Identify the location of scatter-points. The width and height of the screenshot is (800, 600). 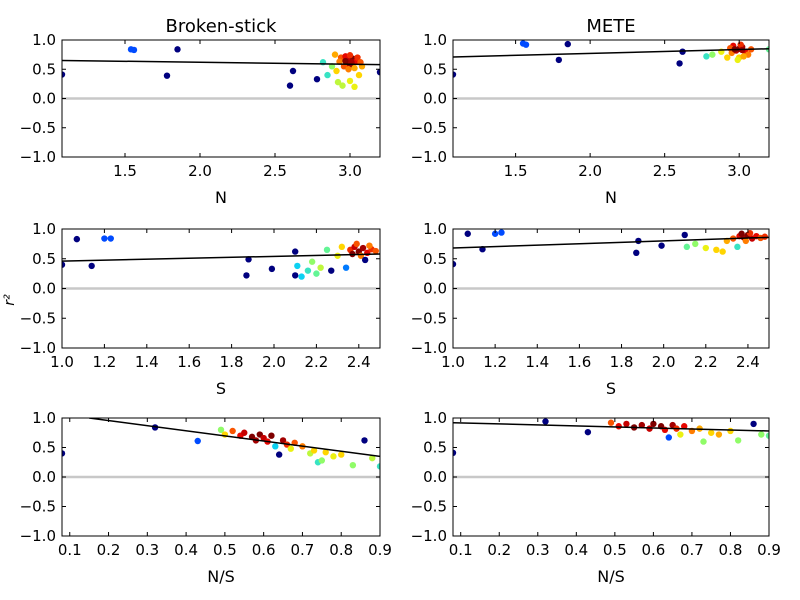
(611, 437).